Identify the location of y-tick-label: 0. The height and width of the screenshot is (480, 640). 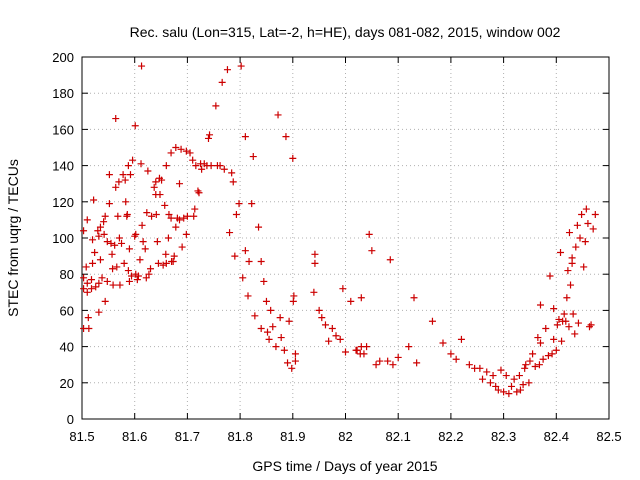
(70, 419).